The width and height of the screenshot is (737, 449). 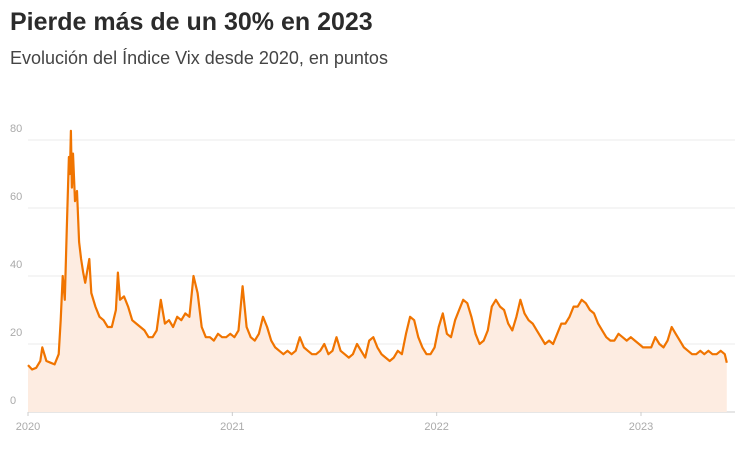 What do you see at coordinates (232, 427) in the screenshot?
I see `x-tick-label: 2021` at bounding box center [232, 427].